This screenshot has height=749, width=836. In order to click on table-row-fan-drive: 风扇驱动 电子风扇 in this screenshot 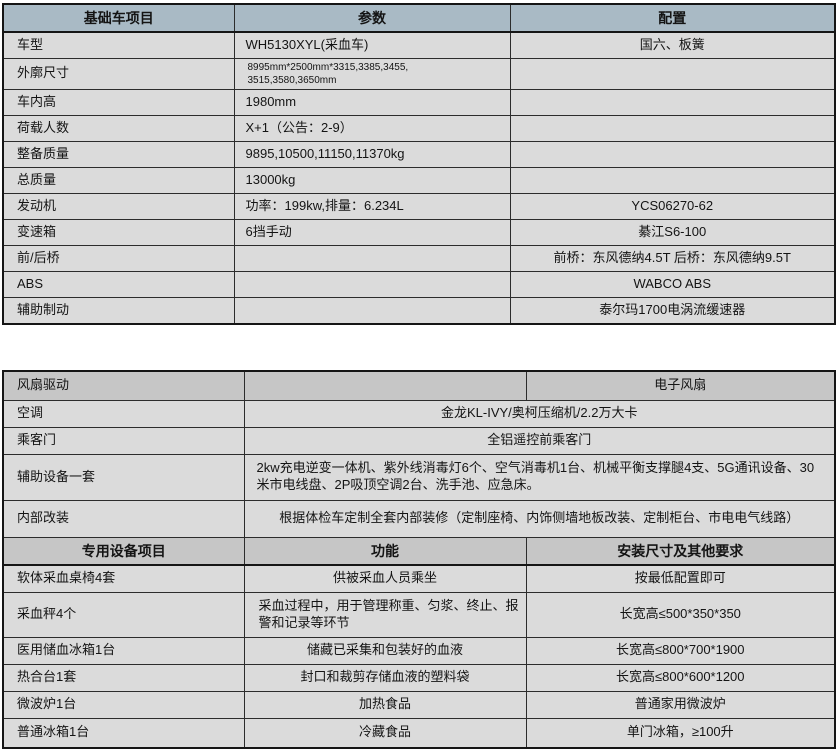, I will do `click(419, 385)`.